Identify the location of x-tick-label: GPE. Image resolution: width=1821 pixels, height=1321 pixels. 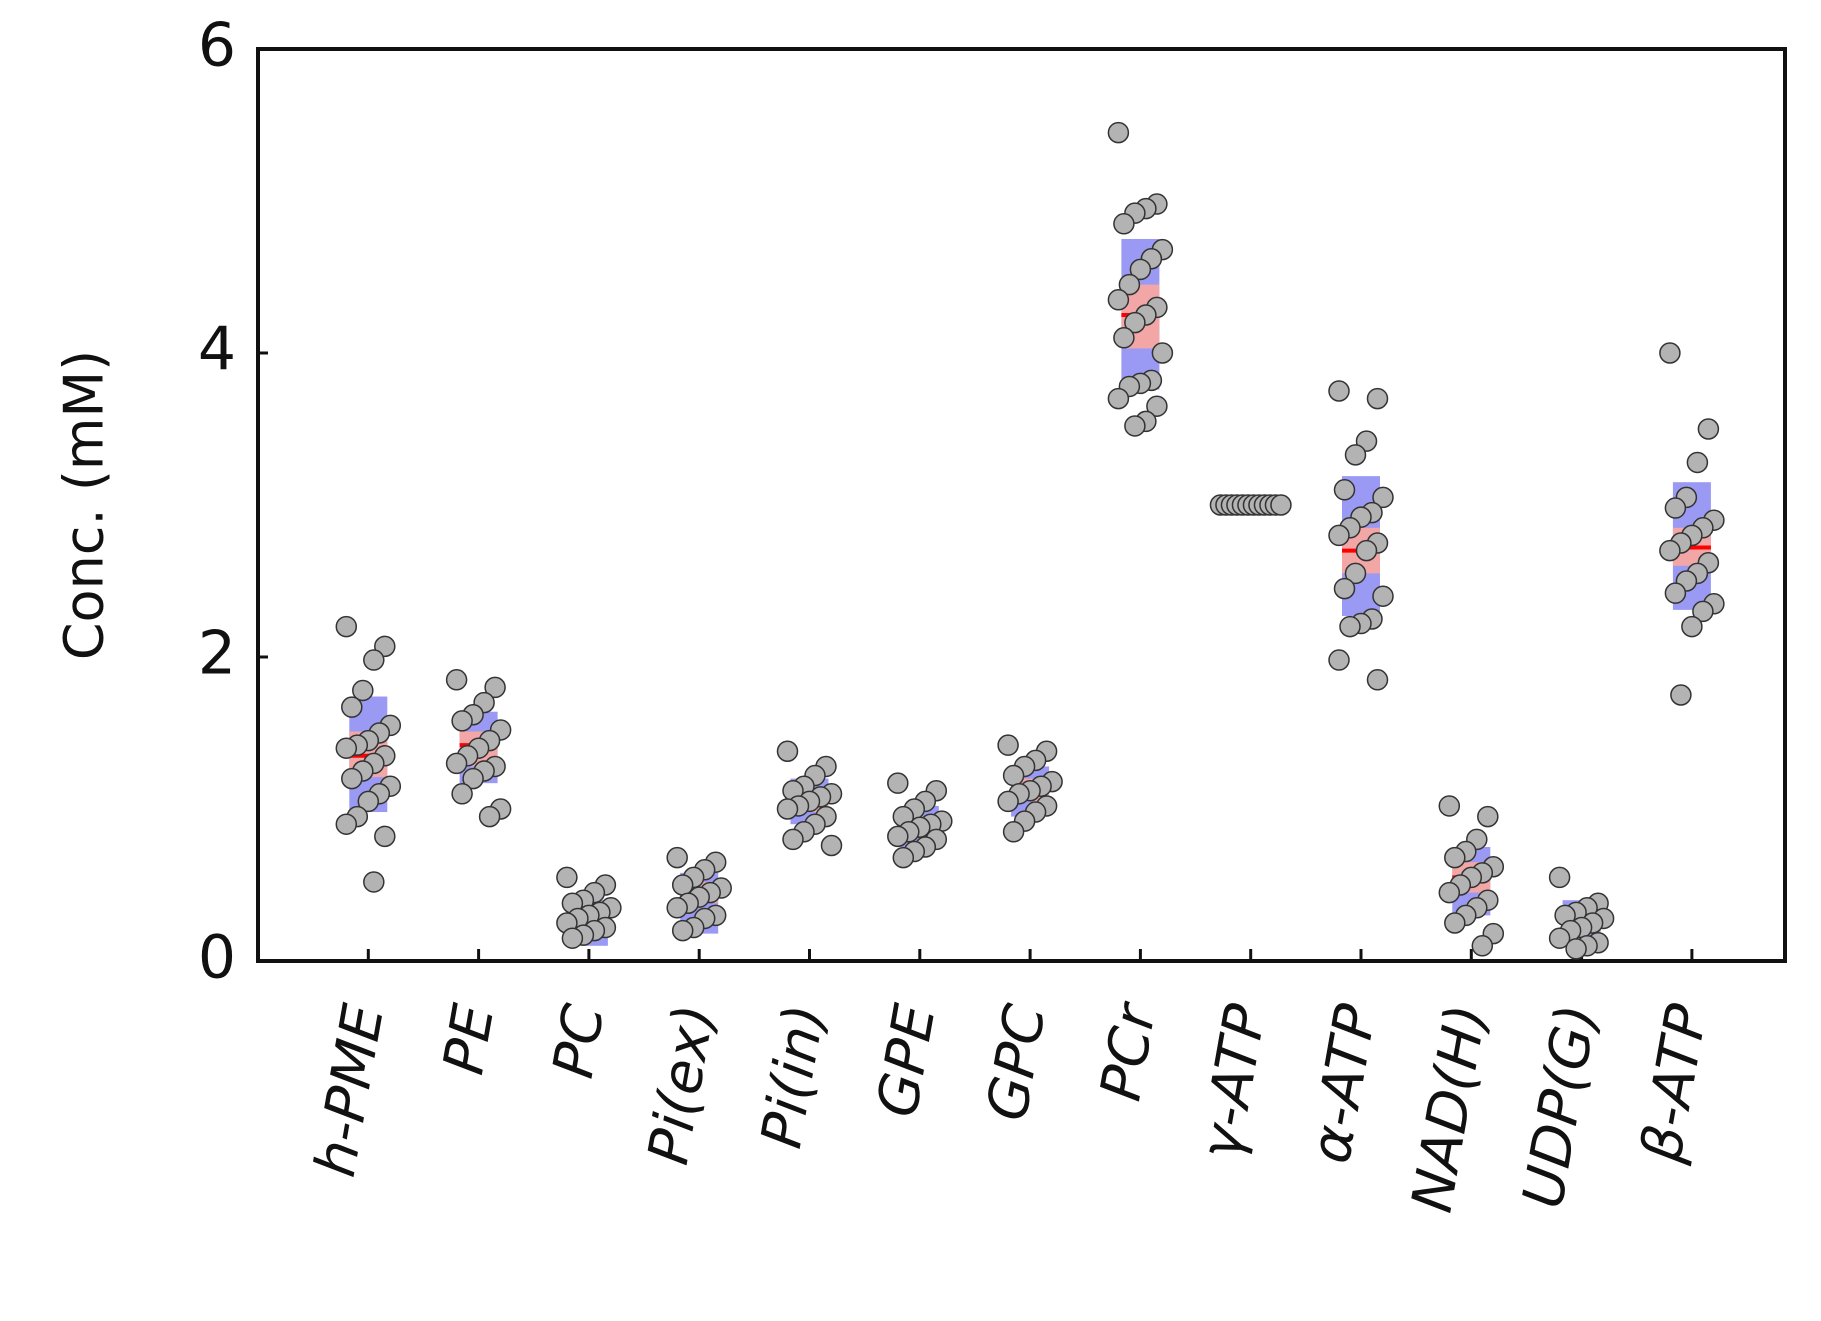
(907, 1060).